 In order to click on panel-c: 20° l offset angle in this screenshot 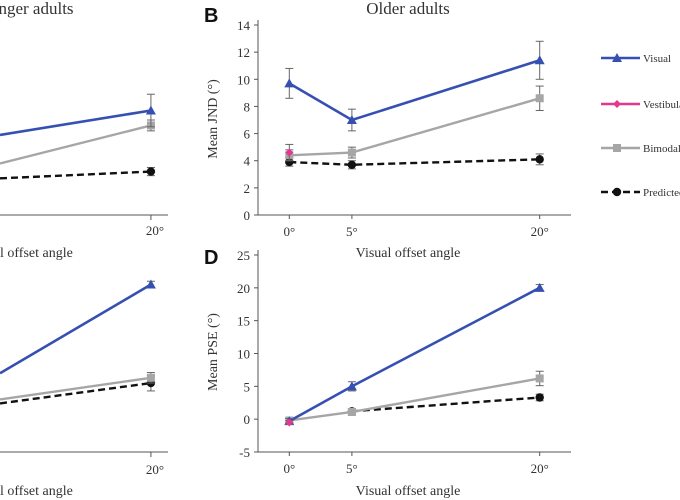, I will do `click(84, 389)`.